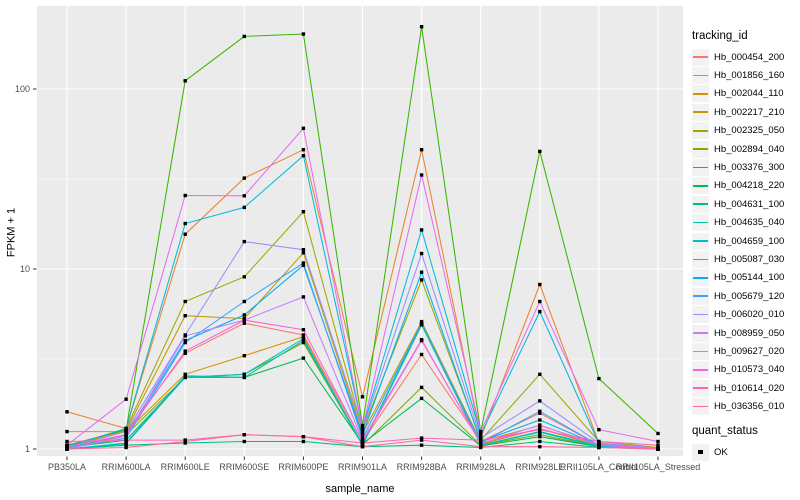 Image resolution: width=800 pixels, height=500 pixels. I want to click on legend-label: OK, so click(721, 452).